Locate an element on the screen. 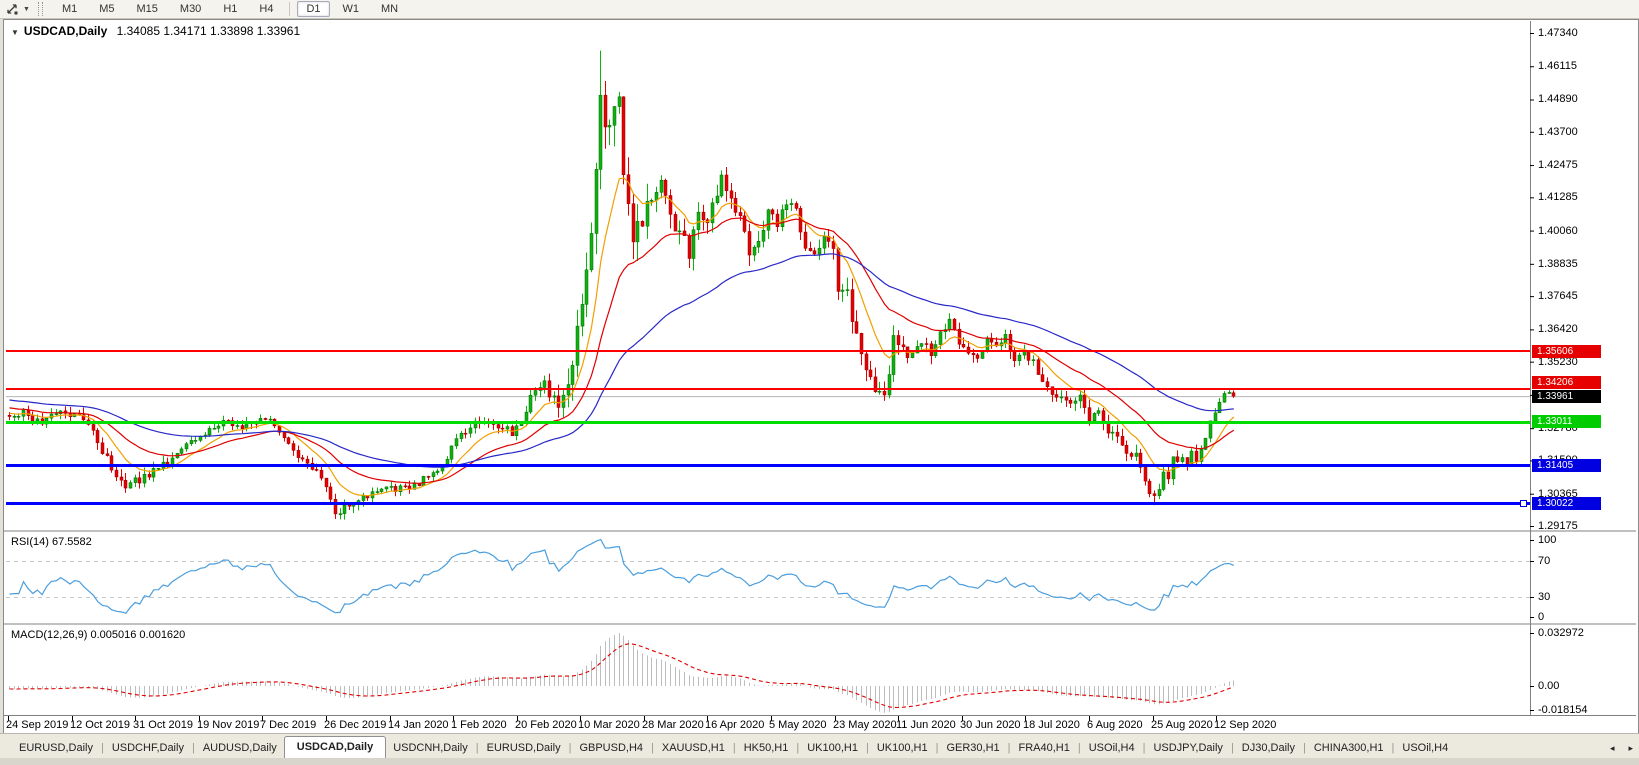 The width and height of the screenshot is (1639, 765). timeframe-toolbar: ▼ M1 M5 M15 M30 H1 H4 D1 W1 MN is located at coordinates (819, 9).